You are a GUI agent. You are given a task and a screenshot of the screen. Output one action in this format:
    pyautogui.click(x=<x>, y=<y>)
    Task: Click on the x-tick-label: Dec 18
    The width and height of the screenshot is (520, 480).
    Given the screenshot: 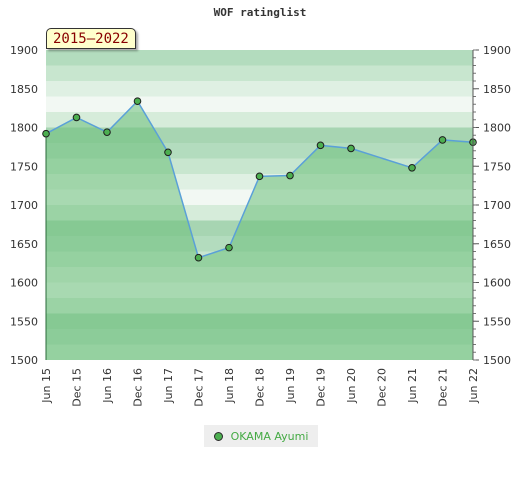 What is the action you would take?
    pyautogui.click(x=260, y=387)
    